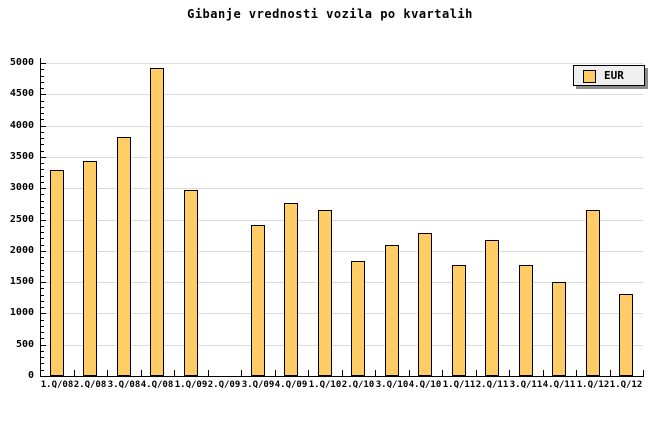 The image size is (660, 440). Describe the element at coordinates (124, 385) in the screenshot. I see `x-axis-label-3-q-08: 3.Q/08` at that location.